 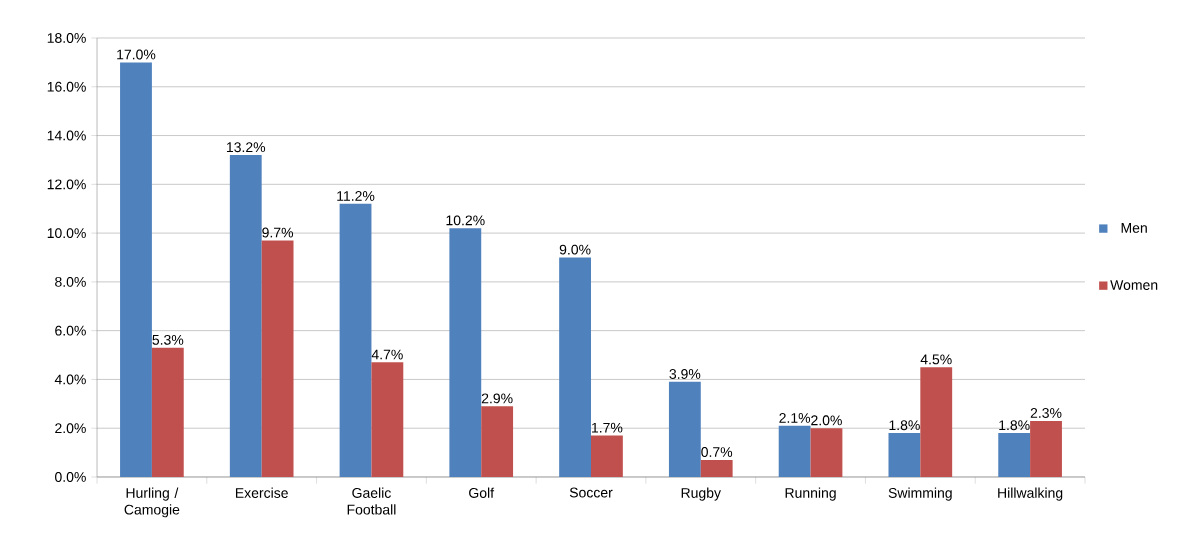 What do you see at coordinates (261, 492) in the screenshot?
I see `x-tick-label: Exercise` at bounding box center [261, 492].